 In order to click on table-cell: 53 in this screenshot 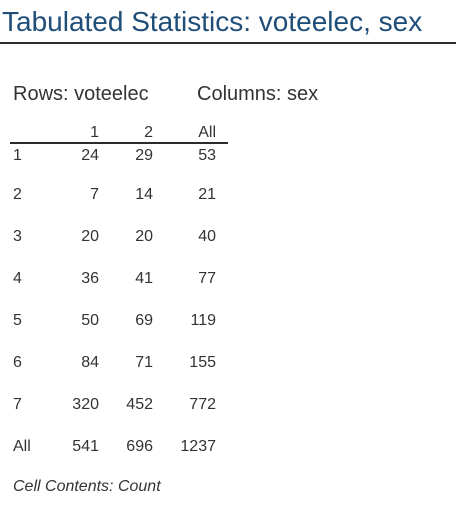, I will do `click(207, 155)`.